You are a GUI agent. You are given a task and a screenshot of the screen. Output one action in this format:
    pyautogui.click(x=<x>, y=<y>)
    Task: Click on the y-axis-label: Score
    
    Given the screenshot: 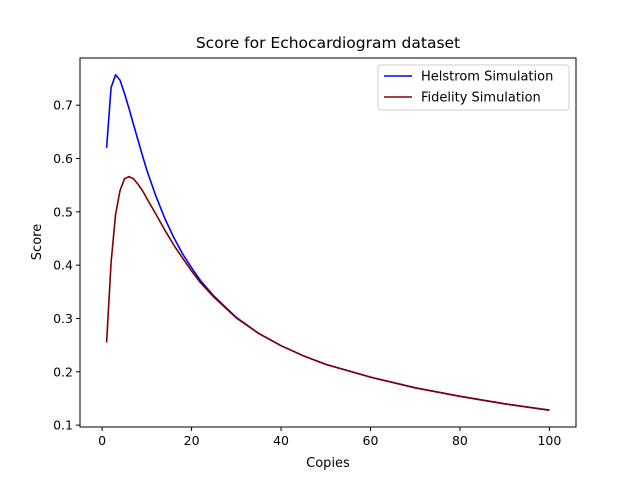 What is the action you would take?
    pyautogui.click(x=37, y=242)
    